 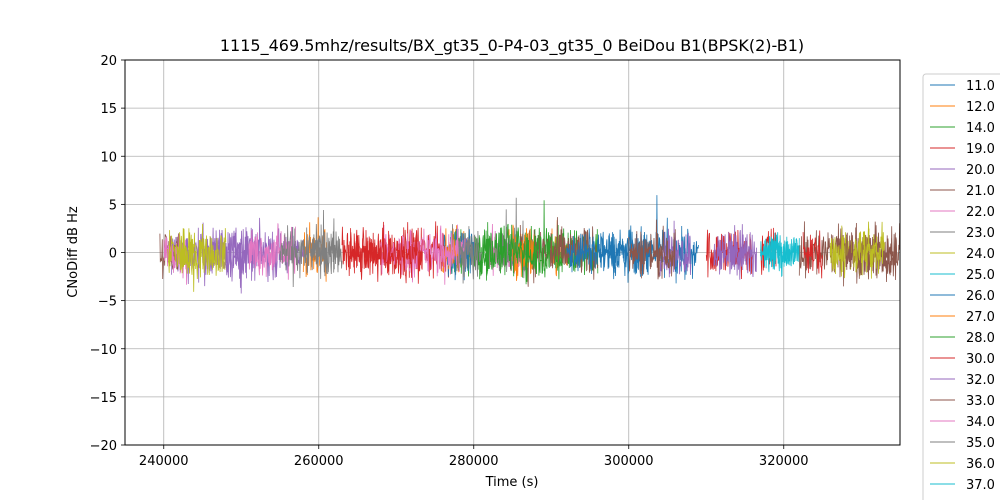 I want to click on legend-label: 22.0, so click(x=980, y=212).